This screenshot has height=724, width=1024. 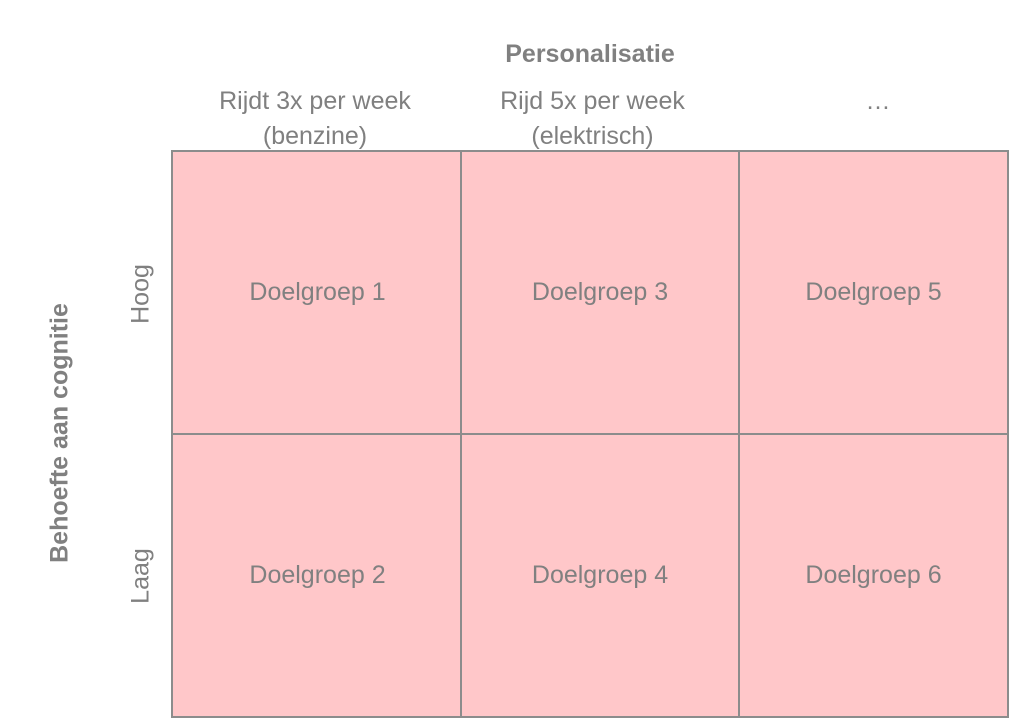 What do you see at coordinates (873, 292) in the screenshot?
I see `cell-doelgroep-5: Doelgroep 5` at bounding box center [873, 292].